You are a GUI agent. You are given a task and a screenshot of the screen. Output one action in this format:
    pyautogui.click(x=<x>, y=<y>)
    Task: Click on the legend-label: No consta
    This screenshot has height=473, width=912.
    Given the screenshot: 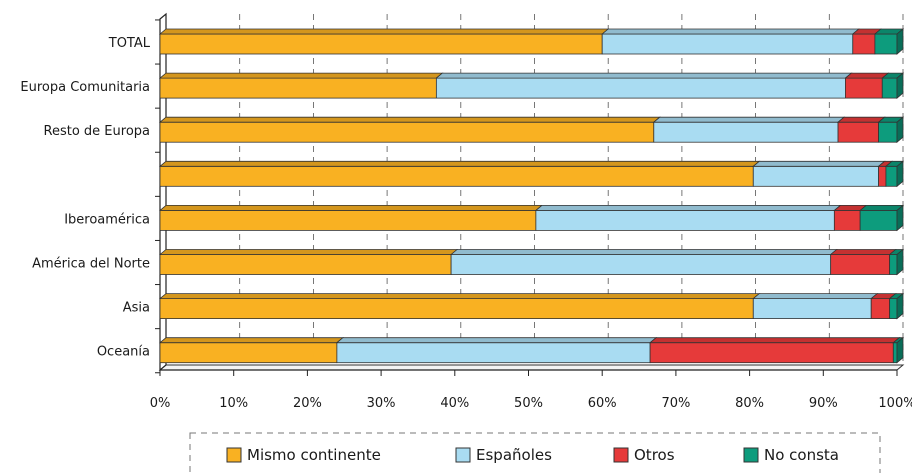 What is the action you would take?
    pyautogui.click(x=801, y=455)
    